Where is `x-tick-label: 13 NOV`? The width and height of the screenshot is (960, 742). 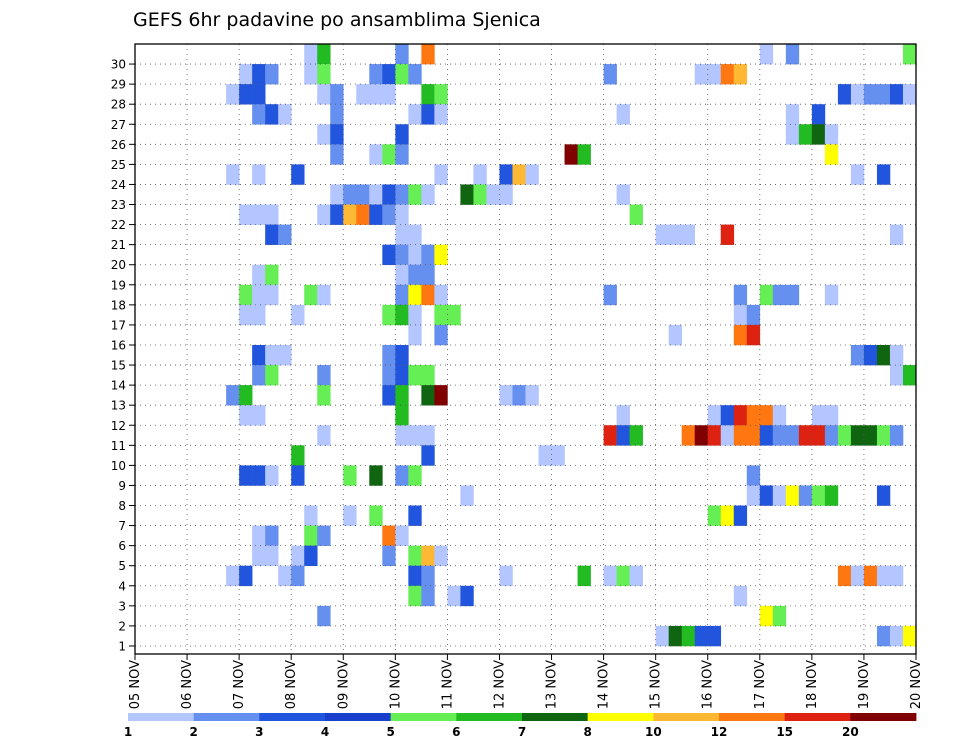
x-tick-label: 13 NOV is located at coordinates (552, 684).